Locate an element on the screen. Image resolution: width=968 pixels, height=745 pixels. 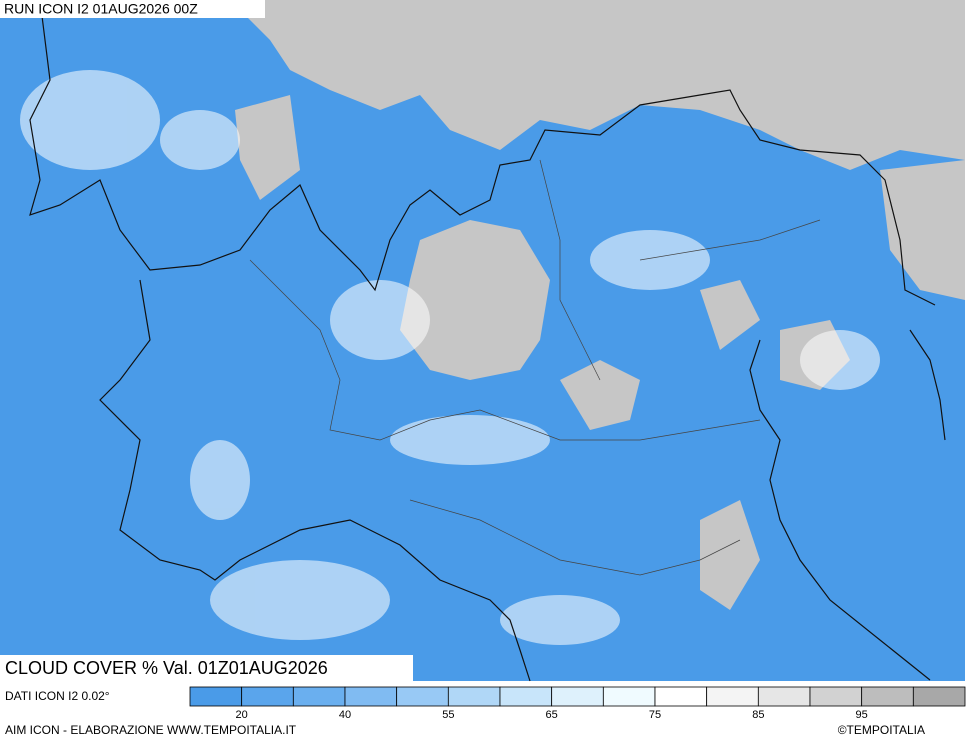
header-box is located at coordinates (132, 9).